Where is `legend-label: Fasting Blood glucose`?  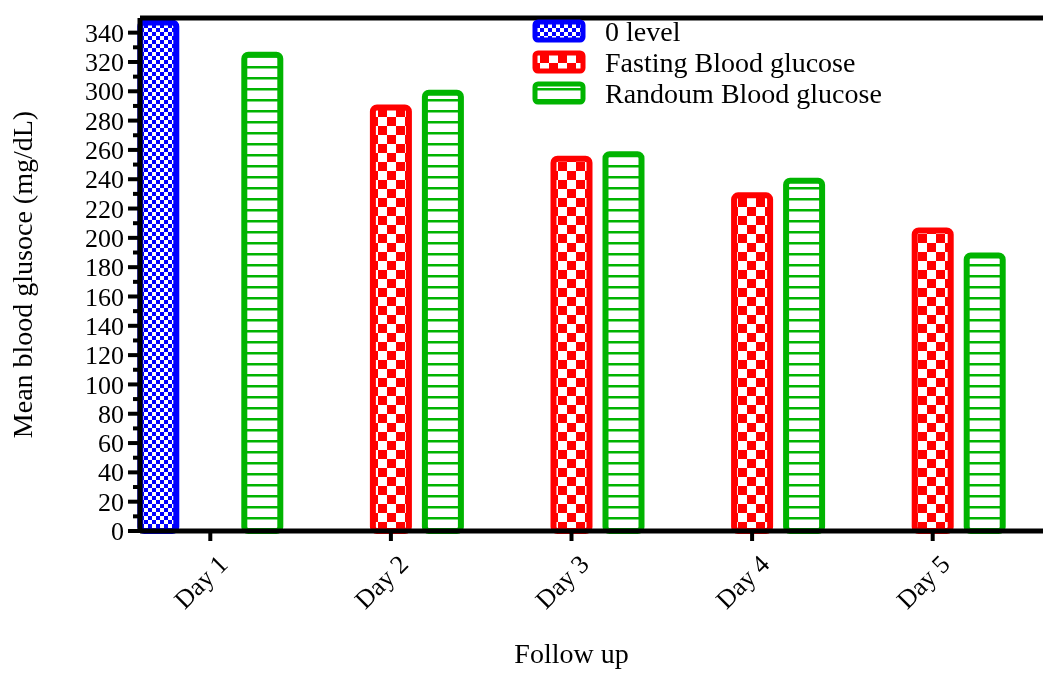
legend-label: Fasting Blood glucose is located at coordinates (730, 62).